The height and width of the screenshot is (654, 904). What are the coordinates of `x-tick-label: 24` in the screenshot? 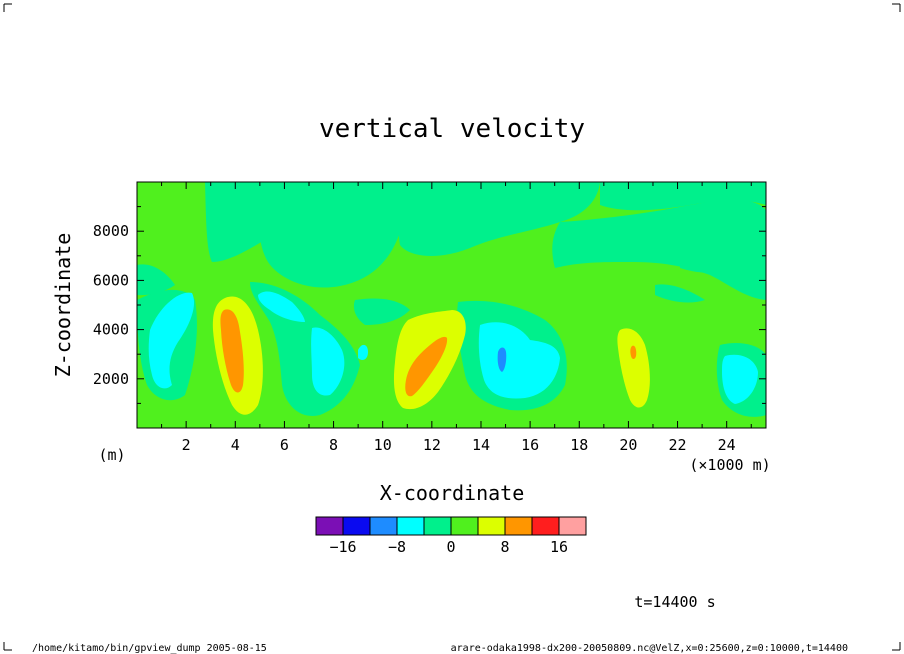 It's located at (727, 445).